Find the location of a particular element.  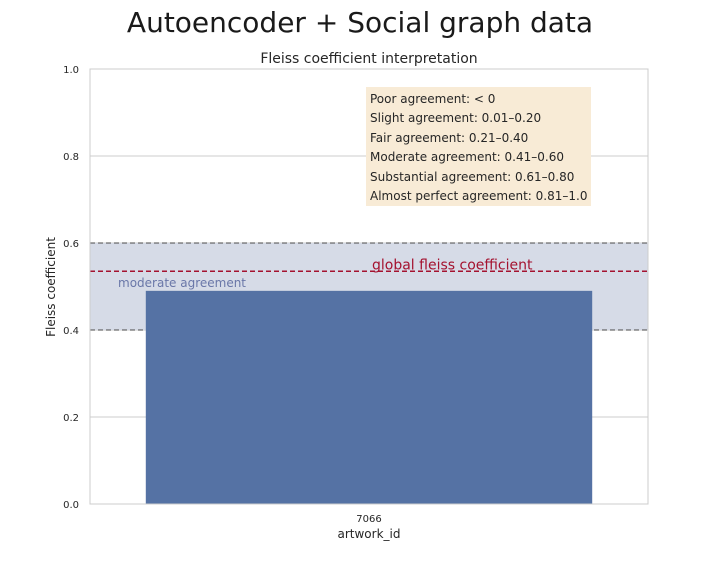

annotation-line-almost-perfect: Almost perfect agreement: 0.81–1.0 is located at coordinates (479, 196).